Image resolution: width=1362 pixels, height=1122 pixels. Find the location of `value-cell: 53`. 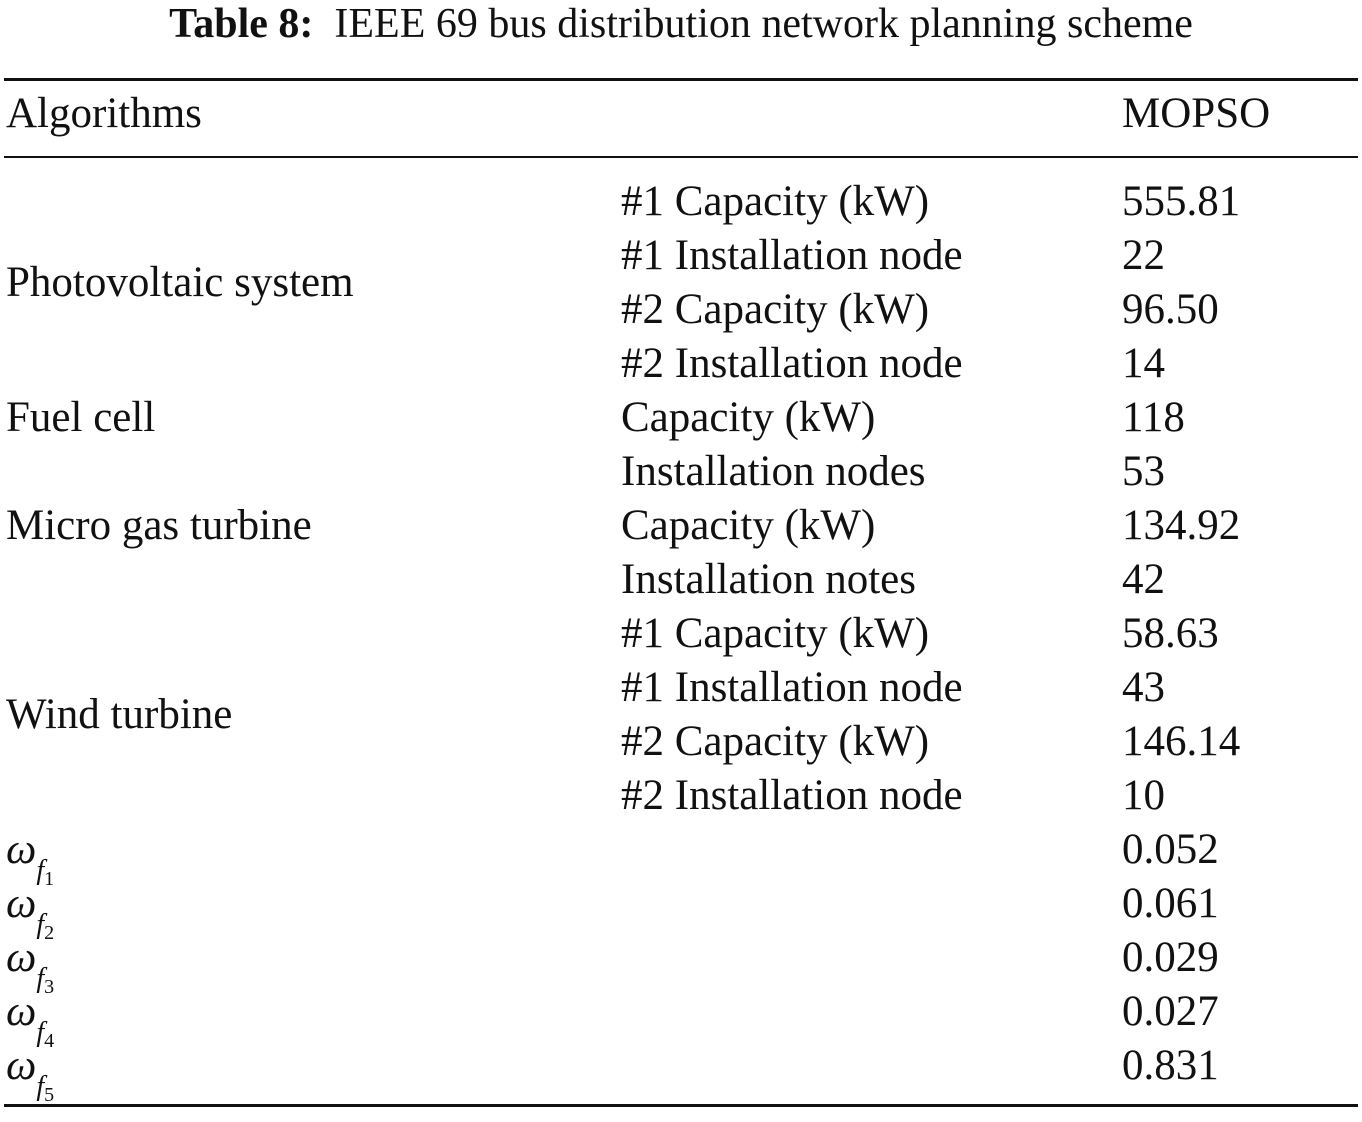

value-cell: 53 is located at coordinates (1143, 471).